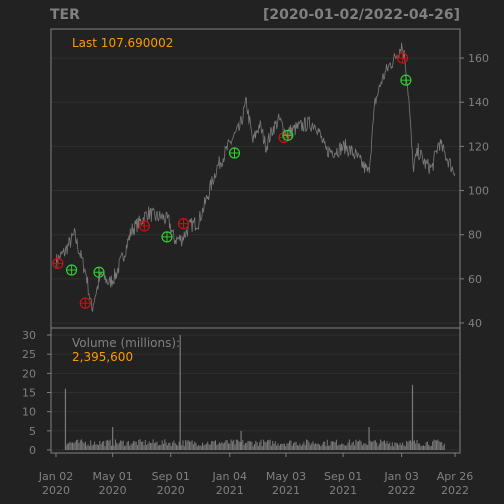  Describe the element at coordinates (32, 450) in the screenshot. I see `volume-tick-label: 0` at that location.